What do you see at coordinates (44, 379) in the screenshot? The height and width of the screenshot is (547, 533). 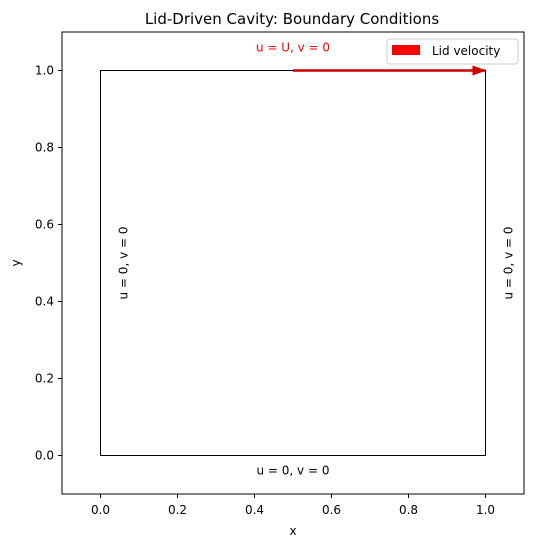 I see `y-tick-label: 0.2` at bounding box center [44, 379].